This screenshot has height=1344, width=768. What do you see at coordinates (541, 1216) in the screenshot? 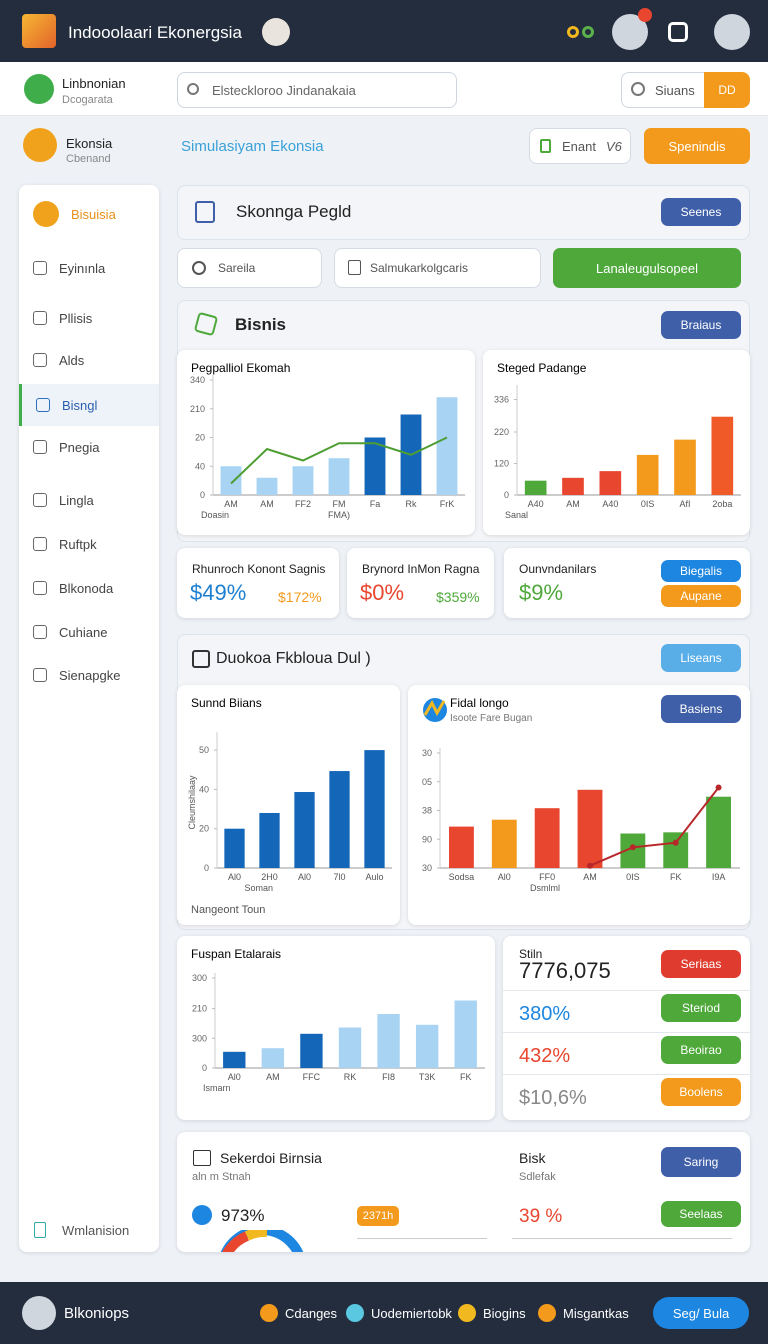
I see `panel-stat: 39 %` at bounding box center [541, 1216].